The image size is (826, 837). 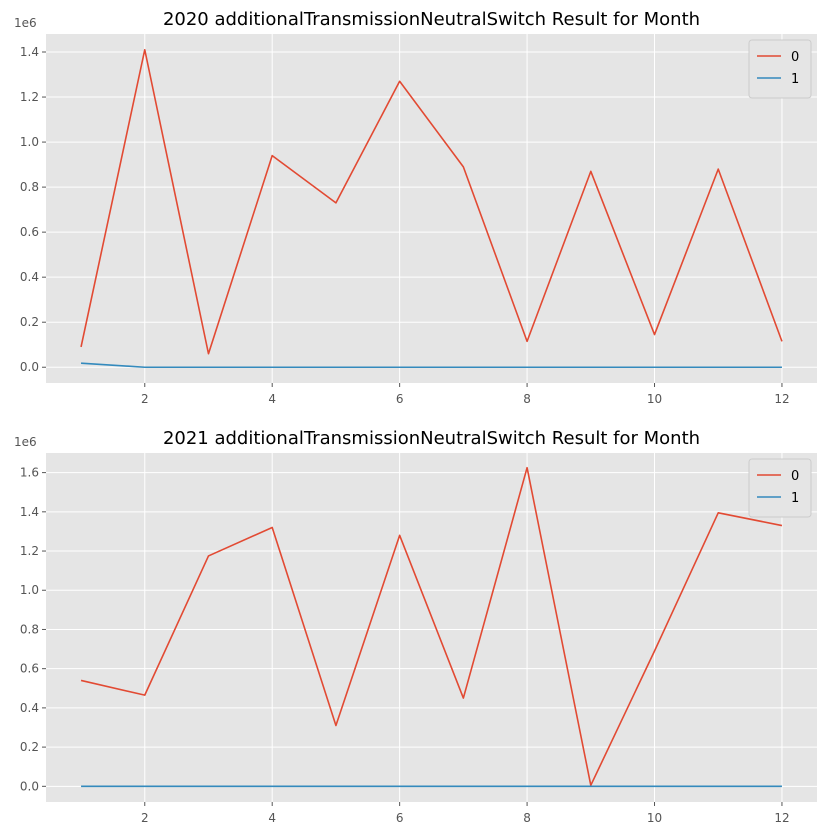 I want to click on y-tick-label: 1.6, so click(x=29, y=473).